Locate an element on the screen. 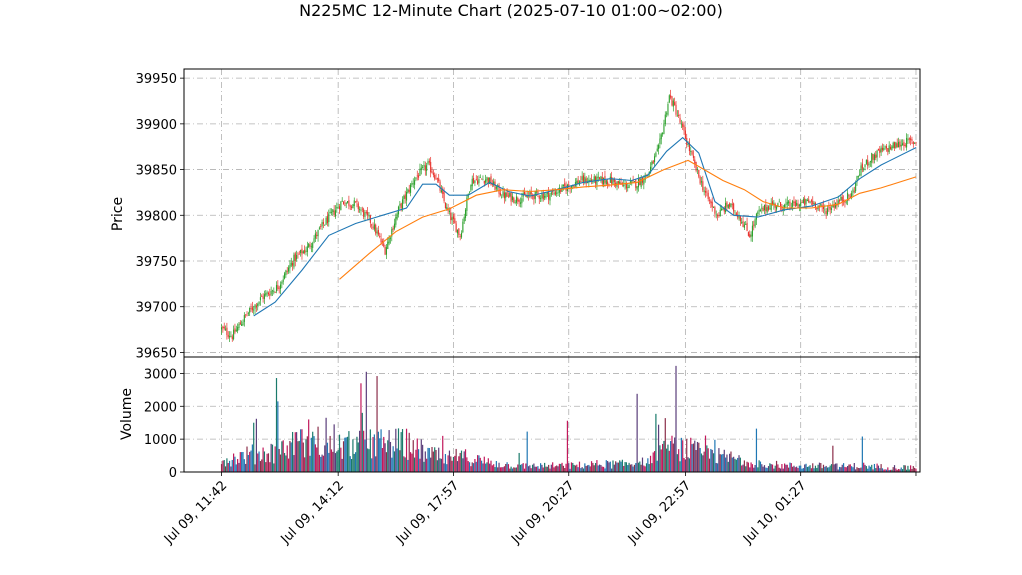  price-tick-label: 39750 is located at coordinates (156, 262).